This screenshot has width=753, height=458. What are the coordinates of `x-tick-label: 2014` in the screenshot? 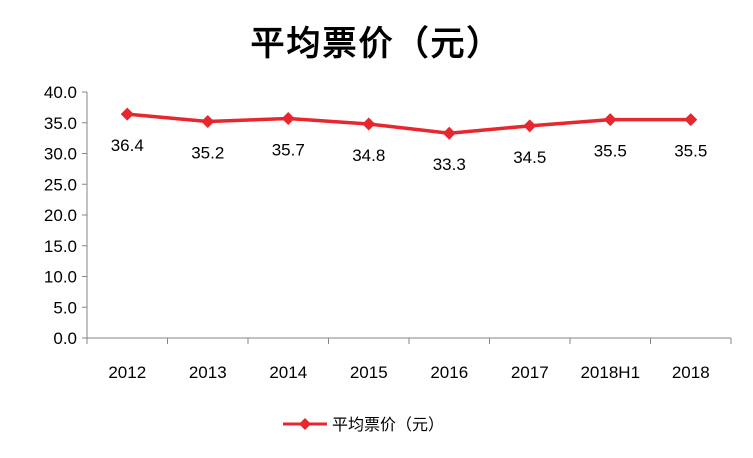 It's located at (288, 372).